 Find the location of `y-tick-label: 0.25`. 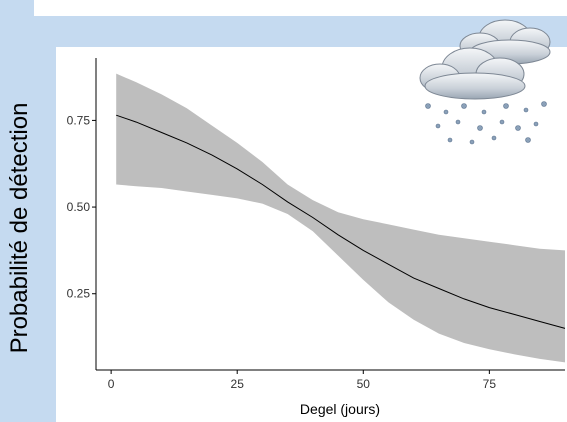

y-tick-label: 0.25 is located at coordinates (79, 294).